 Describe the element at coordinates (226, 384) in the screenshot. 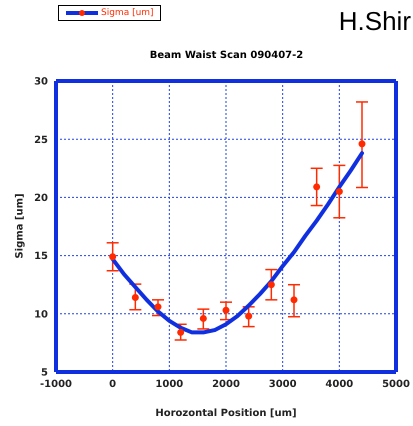

I see `x-tick-label: 2000` at that location.